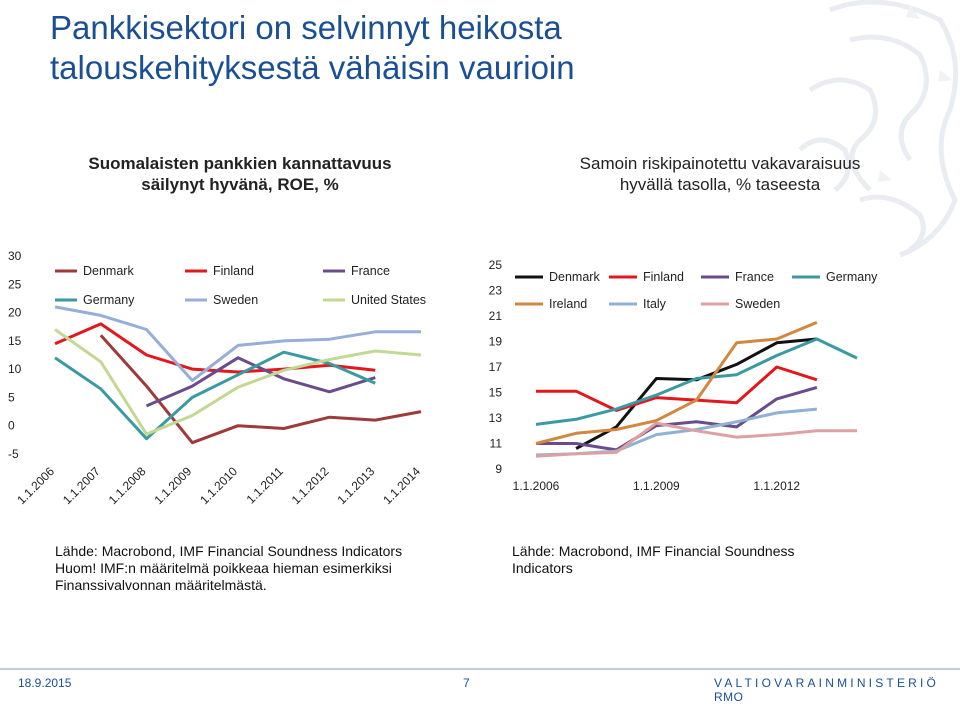 The height and width of the screenshot is (704, 960). What do you see at coordinates (466, 683) in the screenshot?
I see `footer-page-number: 7` at bounding box center [466, 683].